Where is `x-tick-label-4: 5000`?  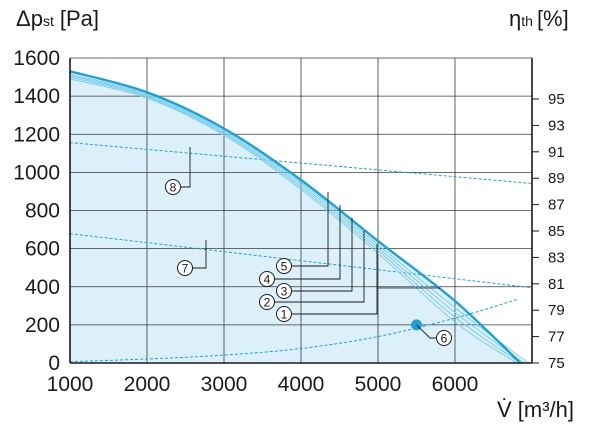
x-tick-label-4: 5000 is located at coordinates (378, 384).